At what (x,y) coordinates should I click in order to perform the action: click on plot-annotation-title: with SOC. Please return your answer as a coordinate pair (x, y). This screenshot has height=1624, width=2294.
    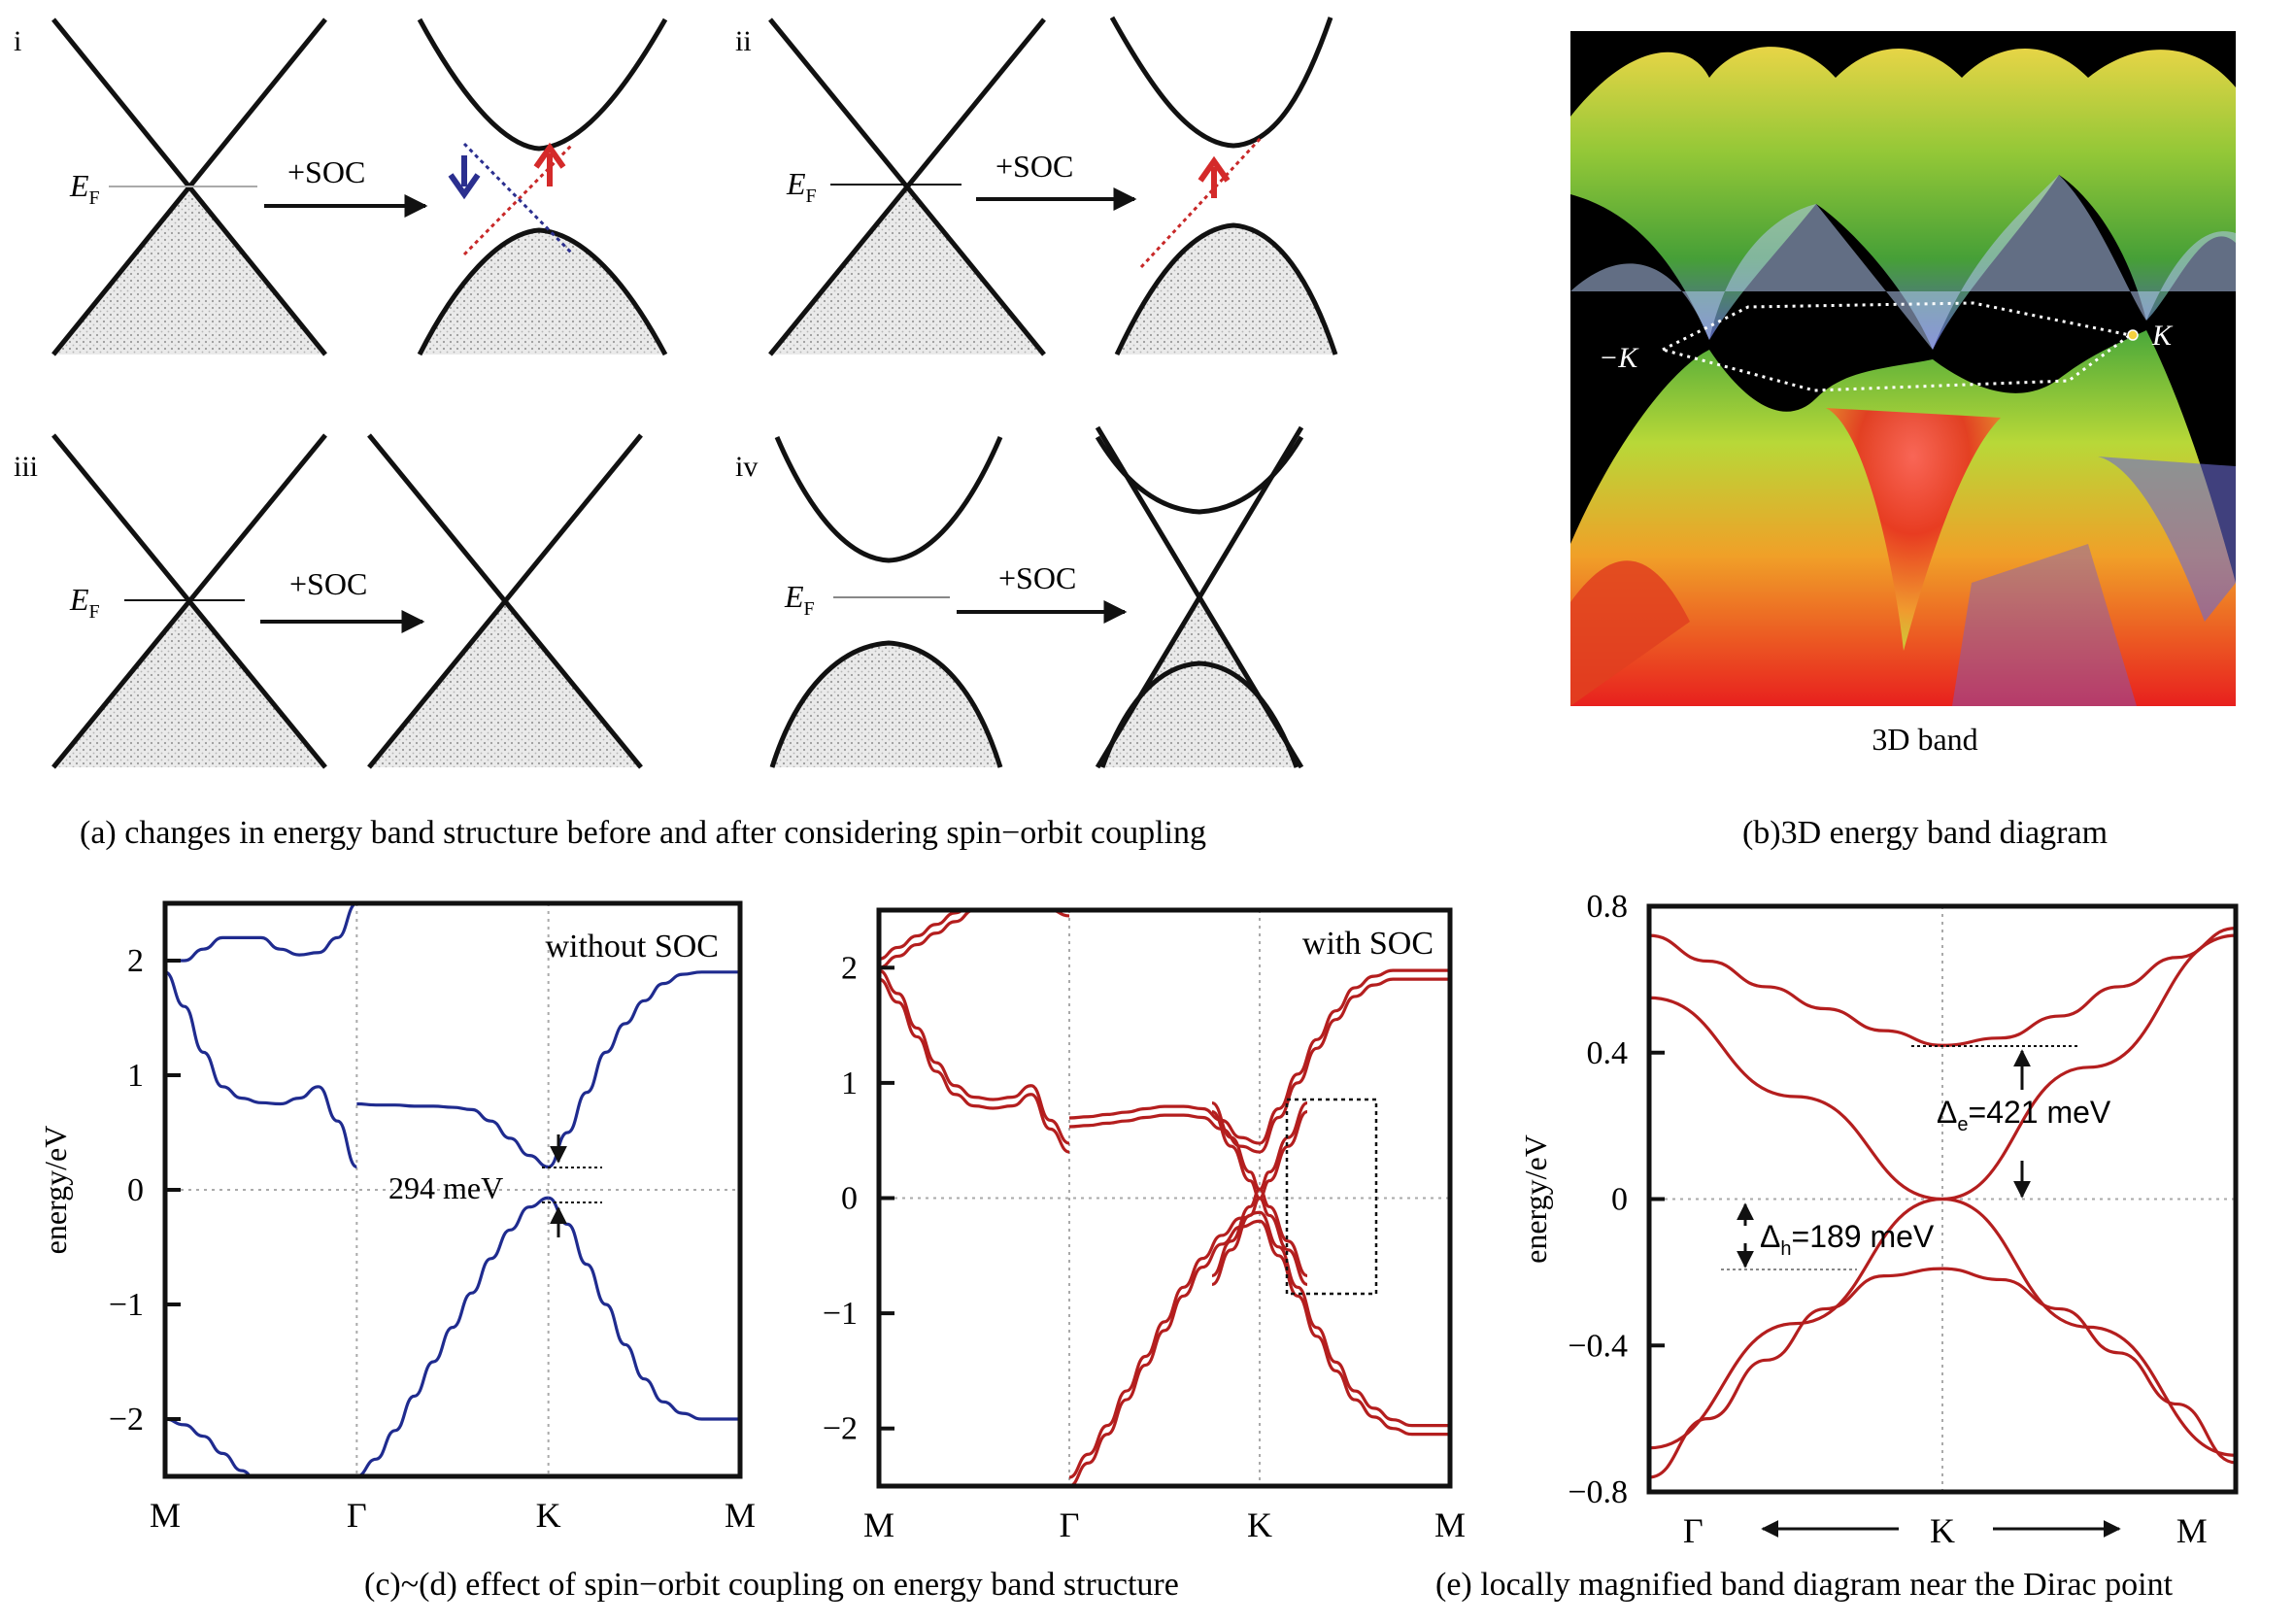
    Looking at the image, I should click on (1368, 944).